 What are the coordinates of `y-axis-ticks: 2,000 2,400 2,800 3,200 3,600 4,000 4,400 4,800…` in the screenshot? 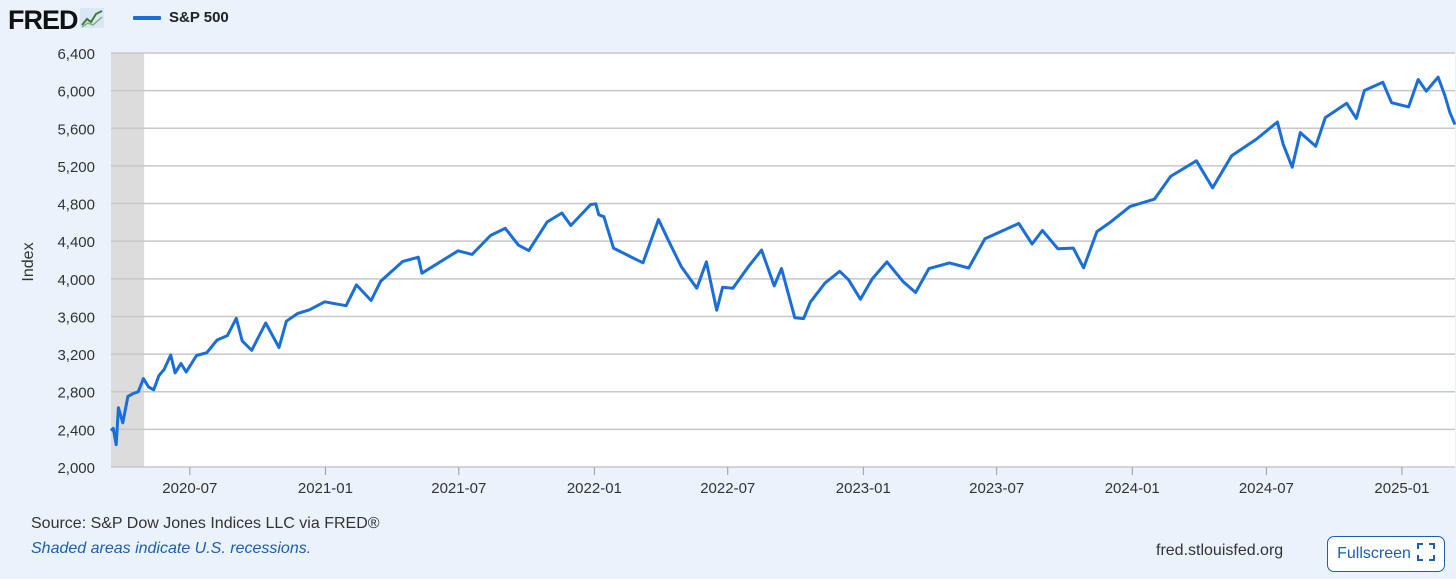 It's located at (76, 261).